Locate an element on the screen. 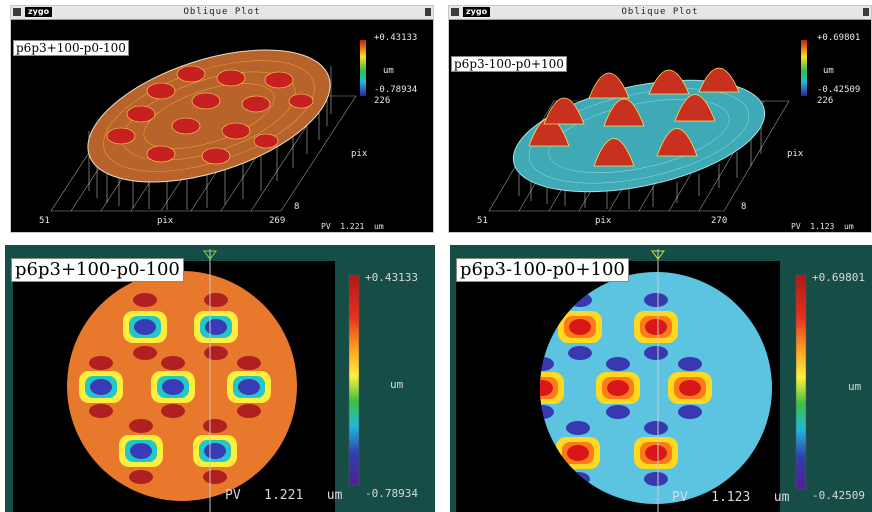 This screenshot has height=512, width=872. x-axis-end: 269 is located at coordinates (277, 221).